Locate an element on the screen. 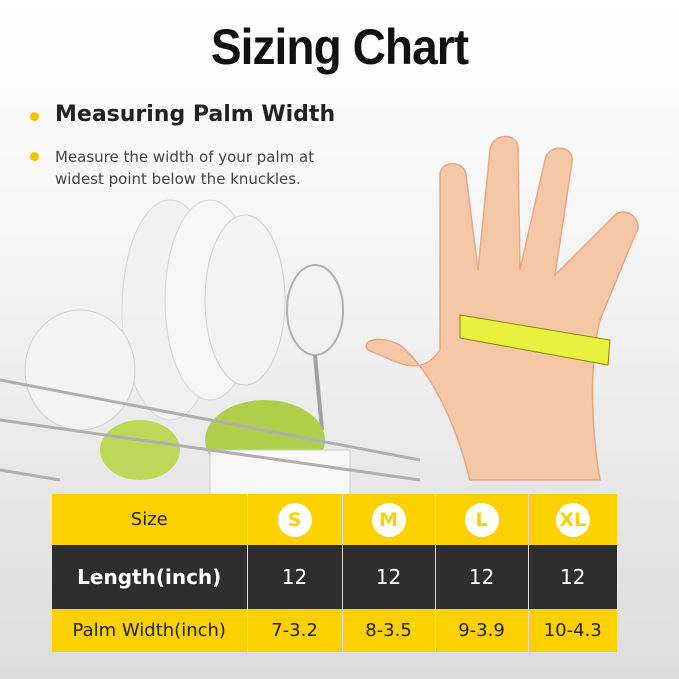 The image size is (679, 679). row-label: Length(inch) is located at coordinates (150, 577).